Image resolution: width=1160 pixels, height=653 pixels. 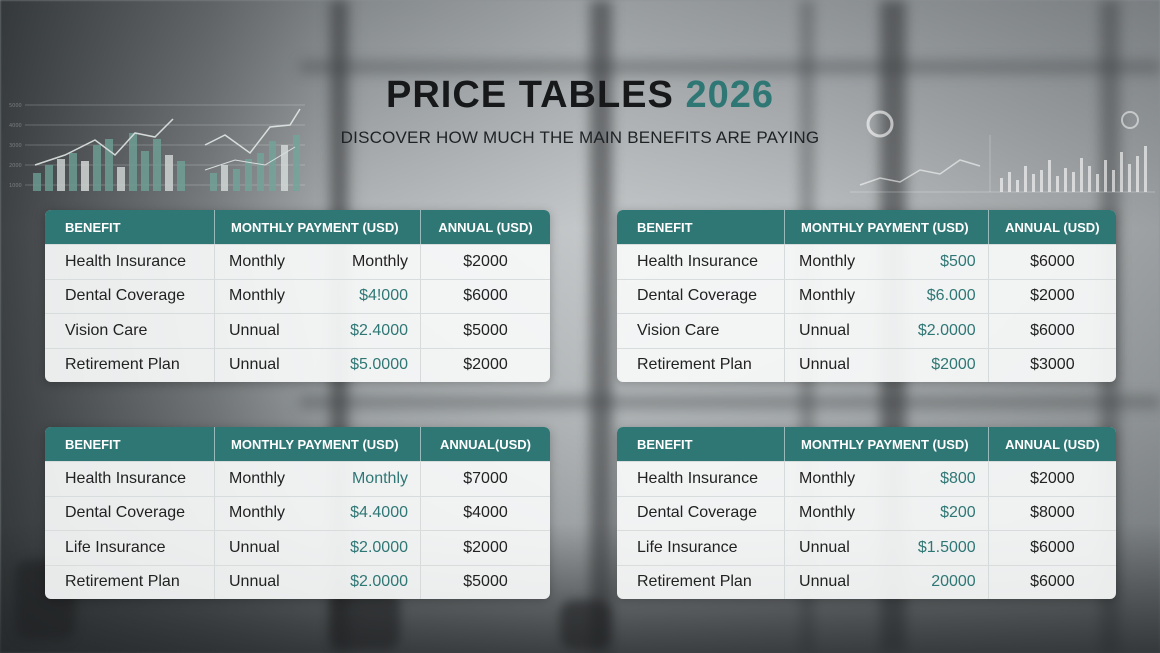 I want to click on svg-text: 1000, so click(x=15, y=186).